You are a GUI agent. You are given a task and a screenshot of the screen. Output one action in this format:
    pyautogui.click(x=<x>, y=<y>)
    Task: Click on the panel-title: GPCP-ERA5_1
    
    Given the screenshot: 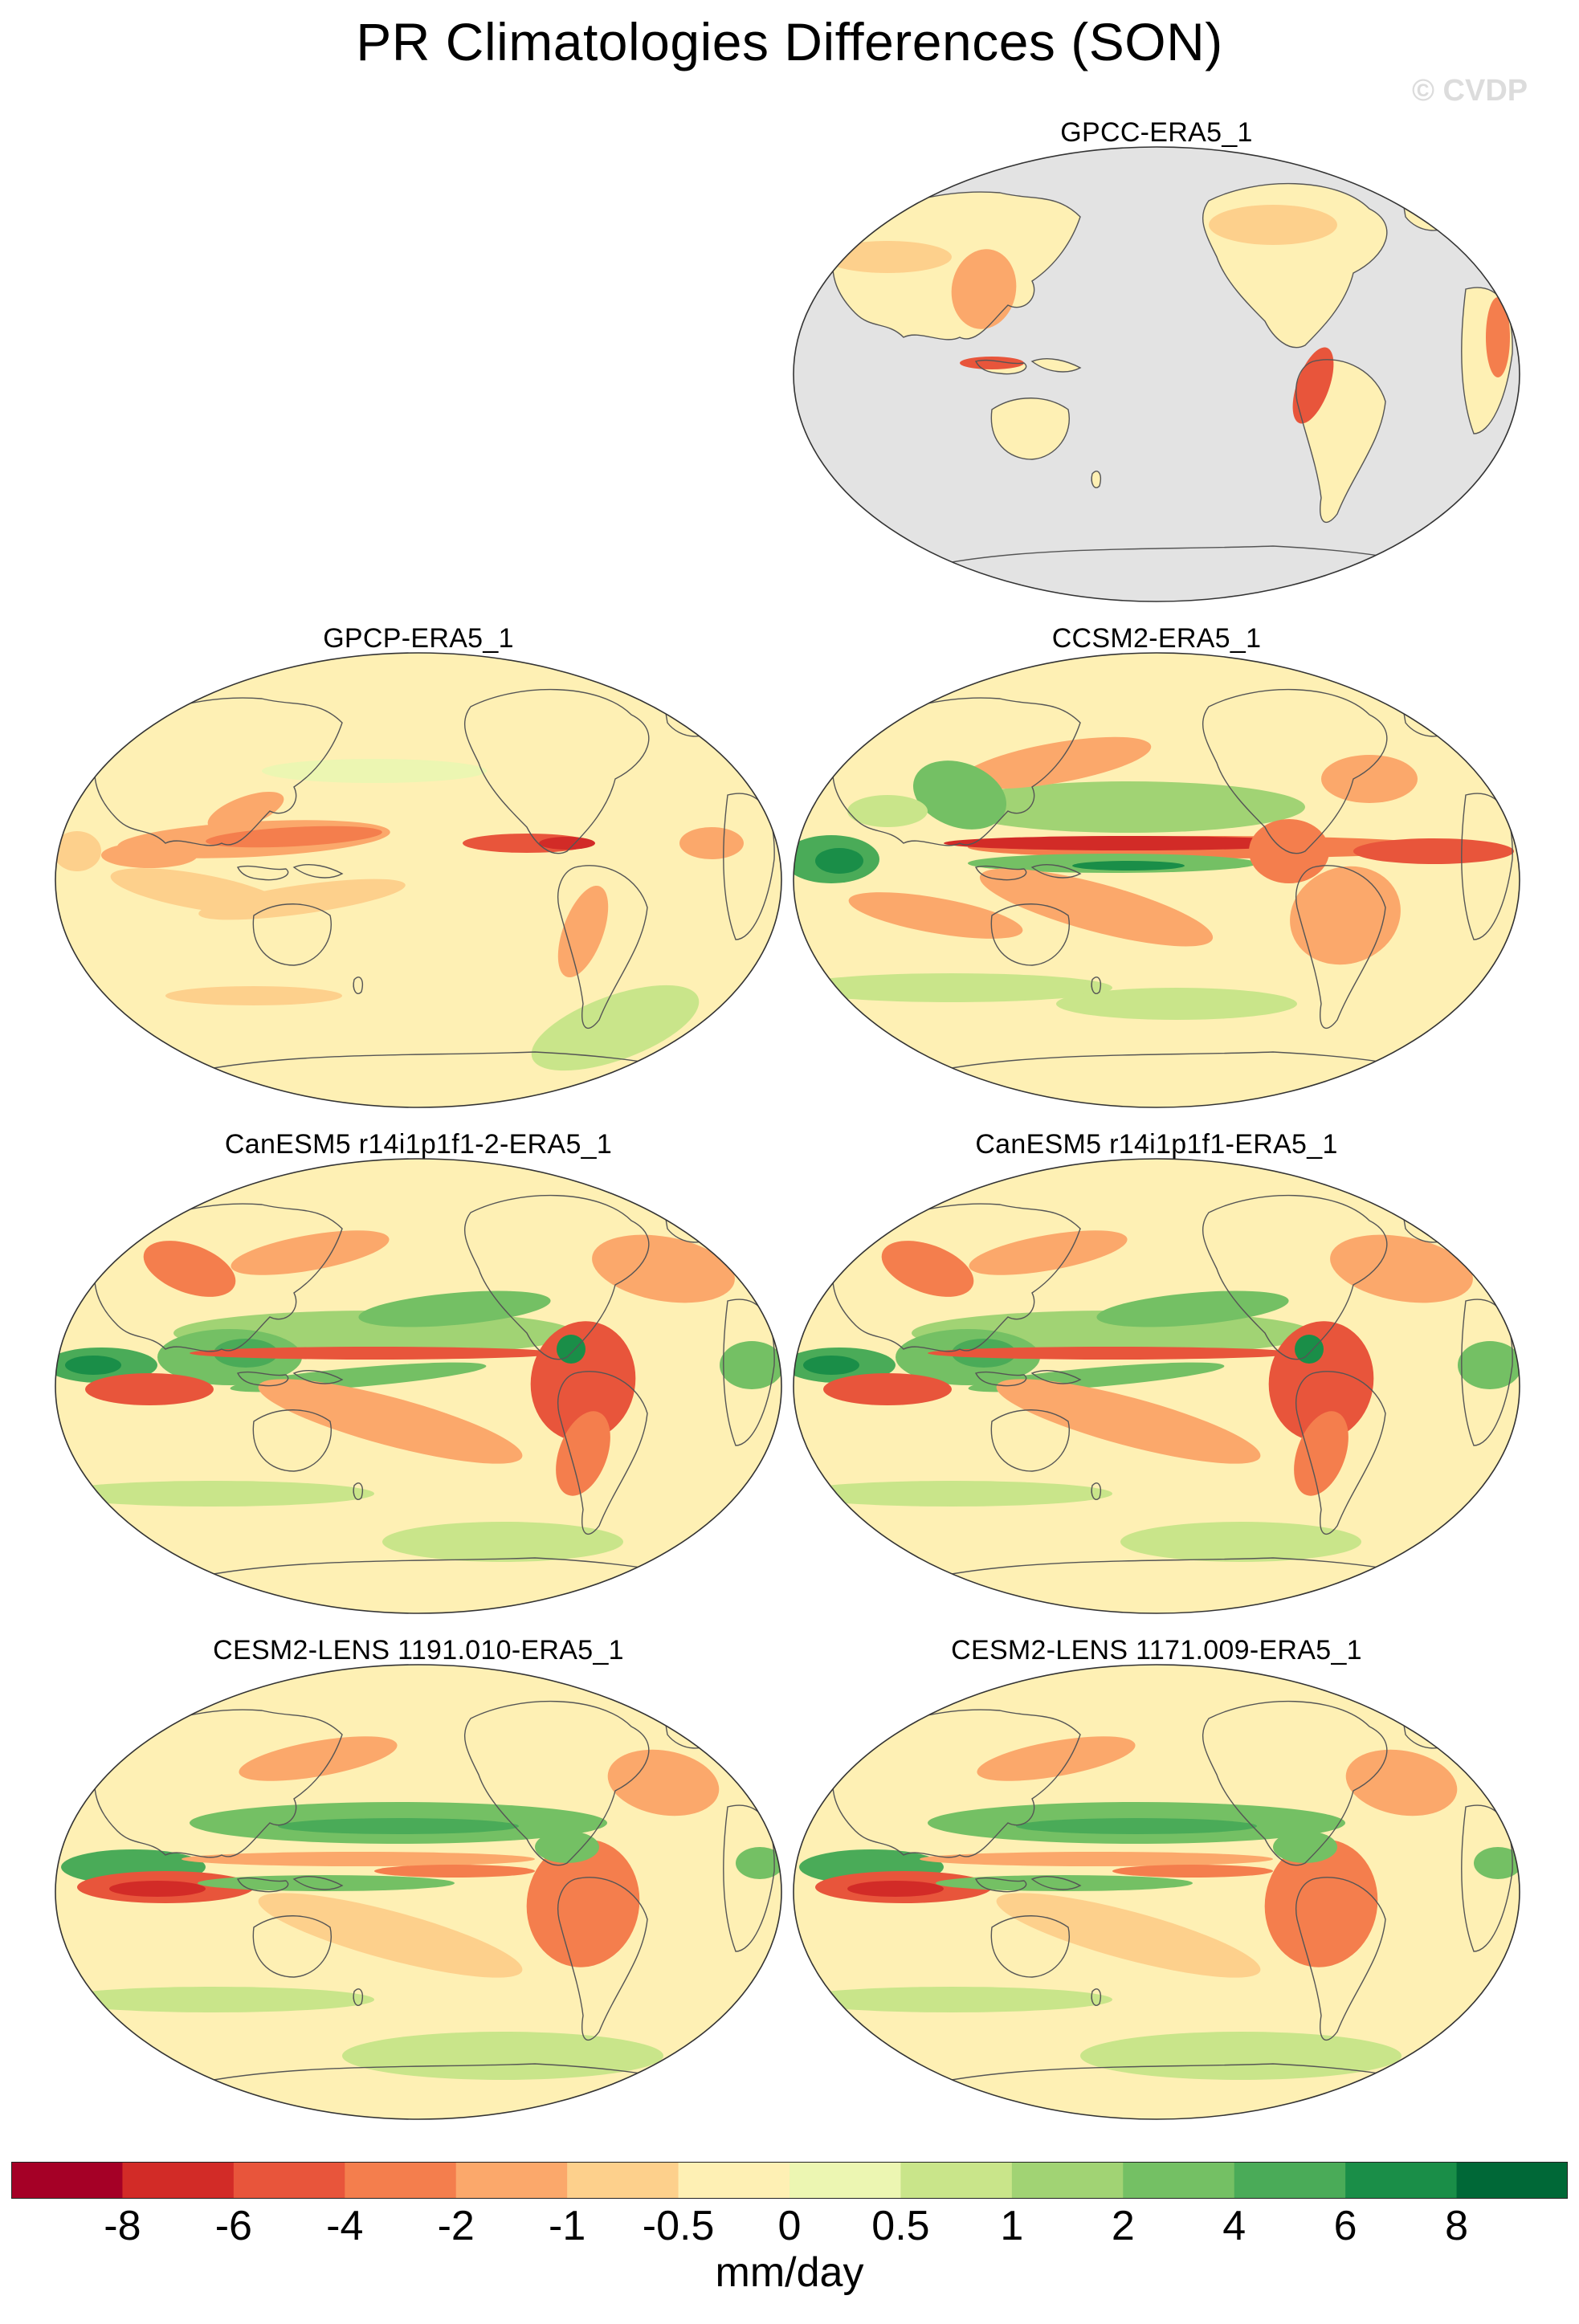 What is the action you would take?
    pyautogui.click(x=418, y=638)
    